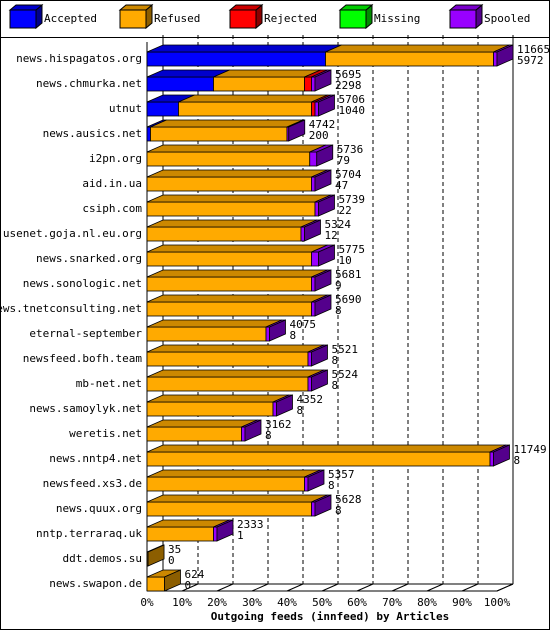 The image size is (550, 630). What do you see at coordinates (352, 110) in the screenshot?
I see `accepted-label: 1040` at bounding box center [352, 110].